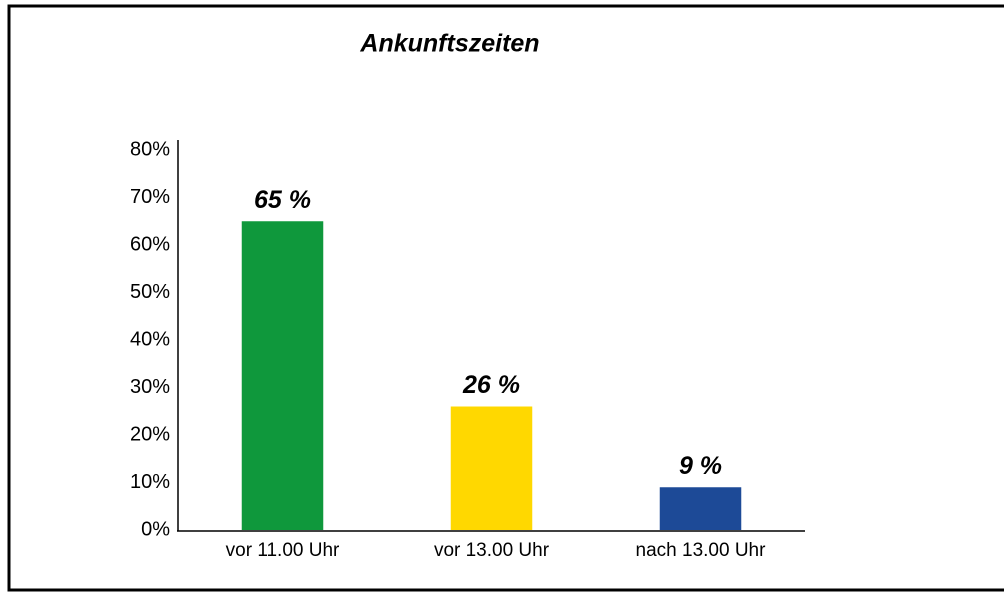 The image size is (1004, 593). Describe the element at coordinates (449, 44) in the screenshot. I see `chart-title: Ankunftszeiten` at that location.